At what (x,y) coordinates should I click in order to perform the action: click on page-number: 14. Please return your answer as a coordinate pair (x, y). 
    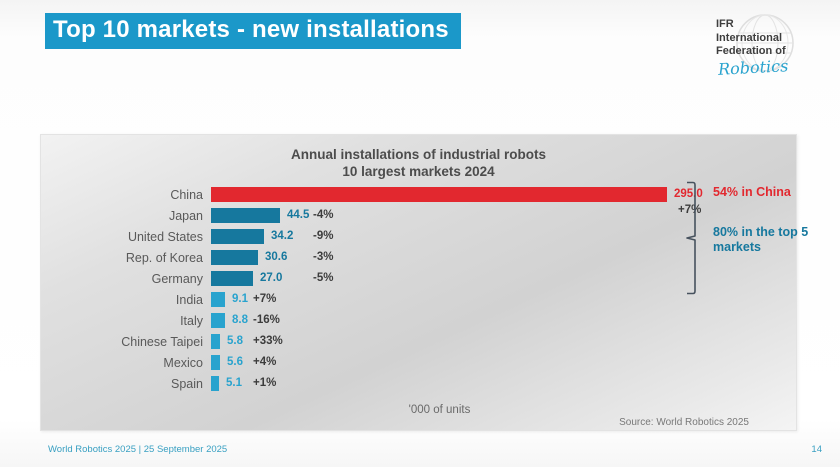
    Looking at the image, I should click on (816, 449).